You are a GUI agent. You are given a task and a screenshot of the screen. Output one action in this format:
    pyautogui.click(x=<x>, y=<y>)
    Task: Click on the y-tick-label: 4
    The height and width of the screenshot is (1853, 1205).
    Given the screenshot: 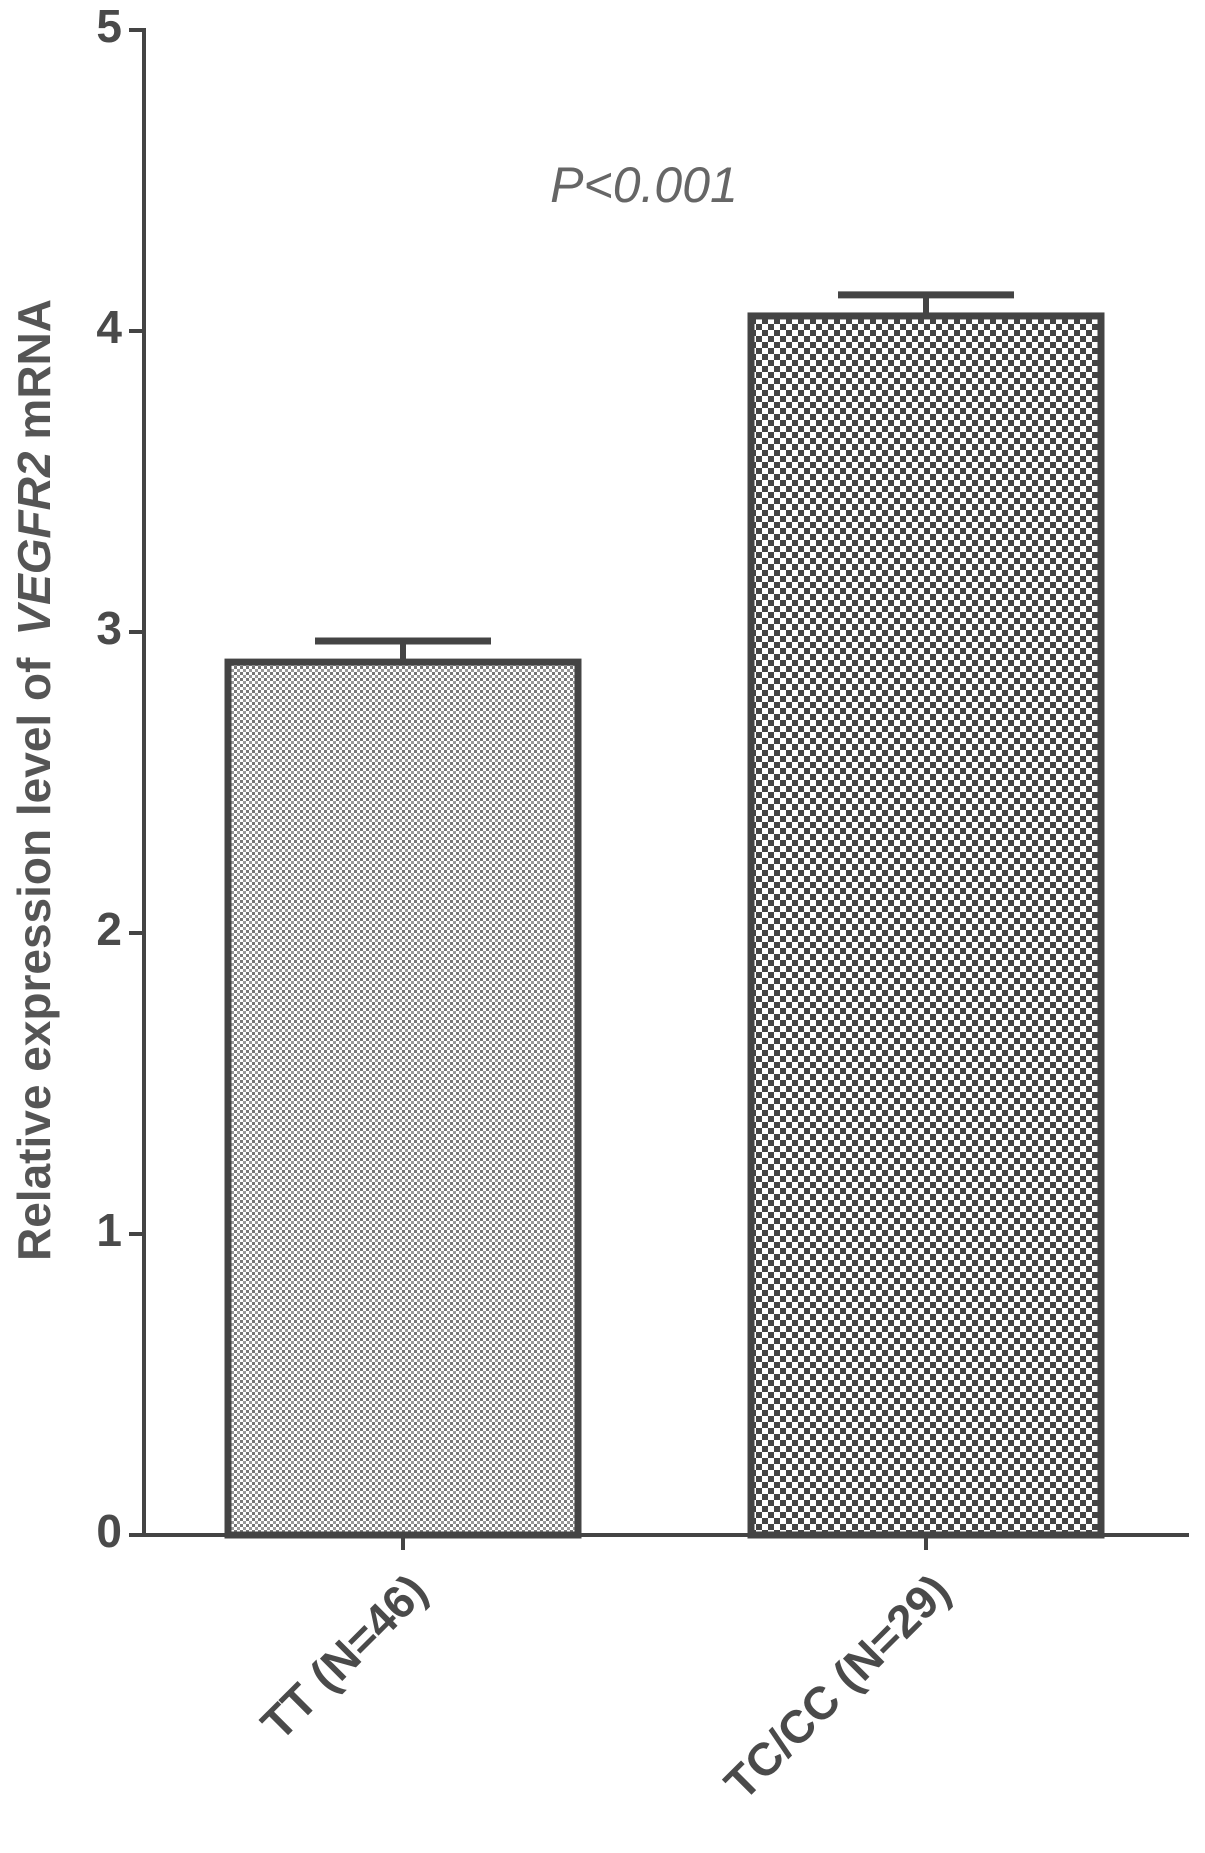 What is the action you would take?
    pyautogui.click(x=109, y=327)
    